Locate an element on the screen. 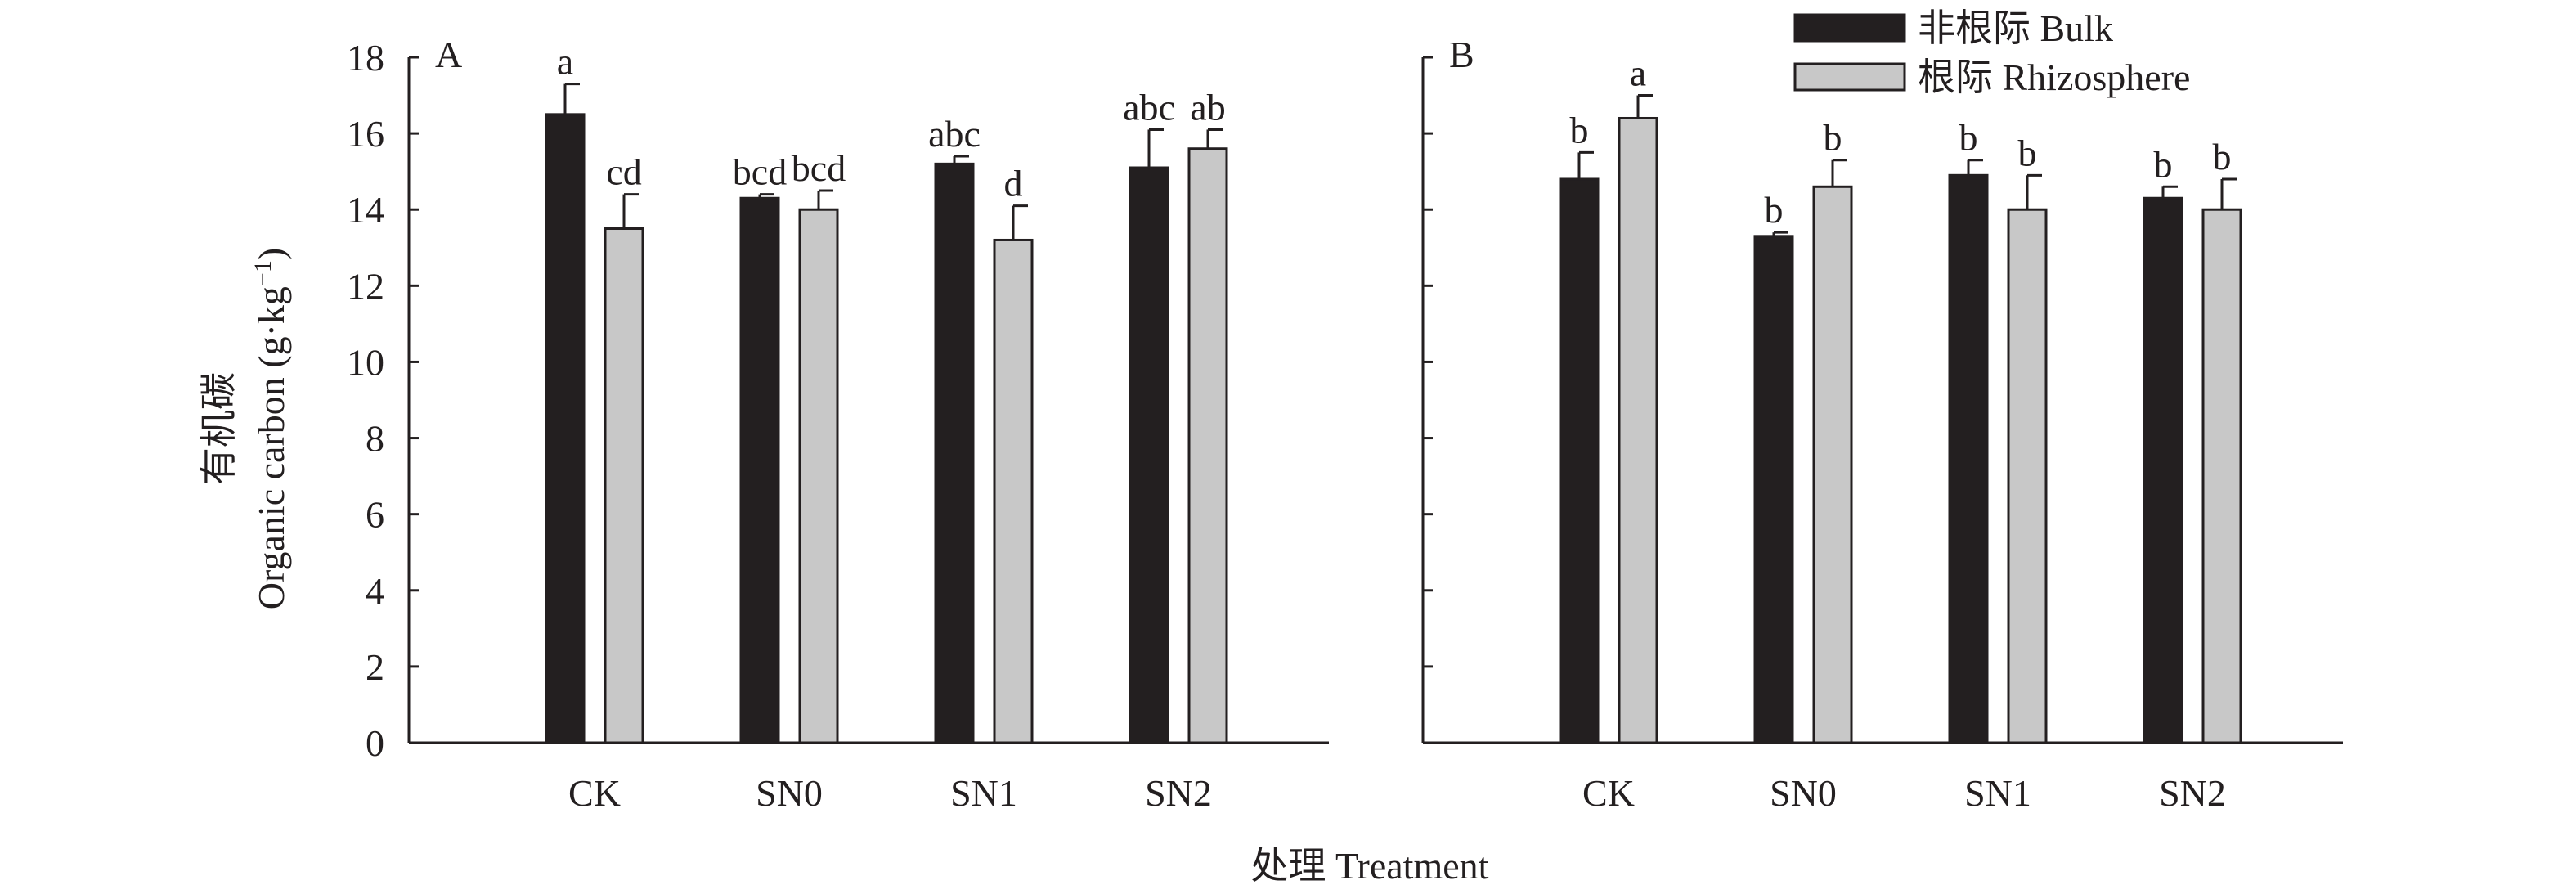 This screenshot has width=2576, height=894. y-tick-label: 2 is located at coordinates (375, 667).